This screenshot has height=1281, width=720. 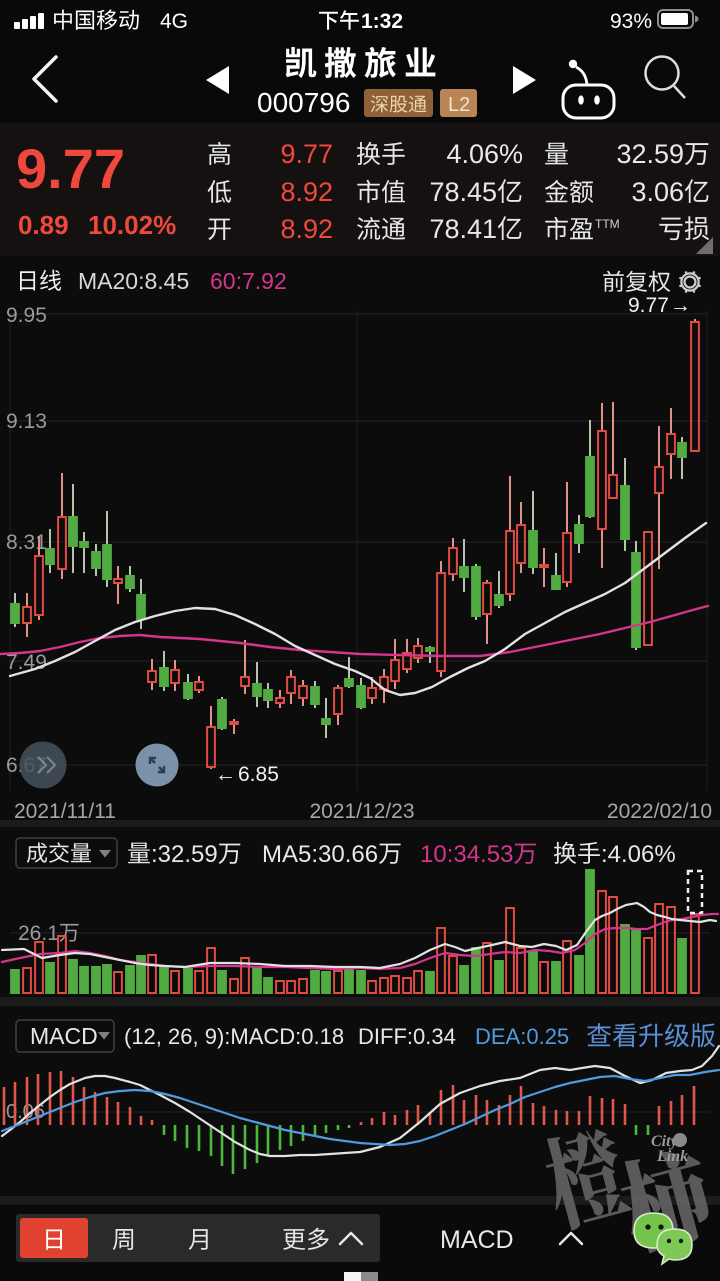 What do you see at coordinates (258, 774) in the screenshot?
I see `svg-text: 6.85` at bounding box center [258, 774].